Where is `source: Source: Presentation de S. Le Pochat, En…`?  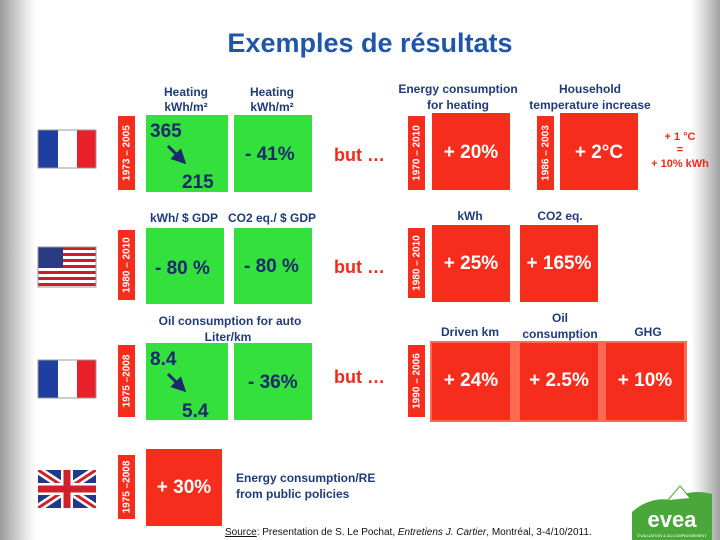 source: Source: Presentation de S. Le Pochat, En… is located at coordinates (408, 532).